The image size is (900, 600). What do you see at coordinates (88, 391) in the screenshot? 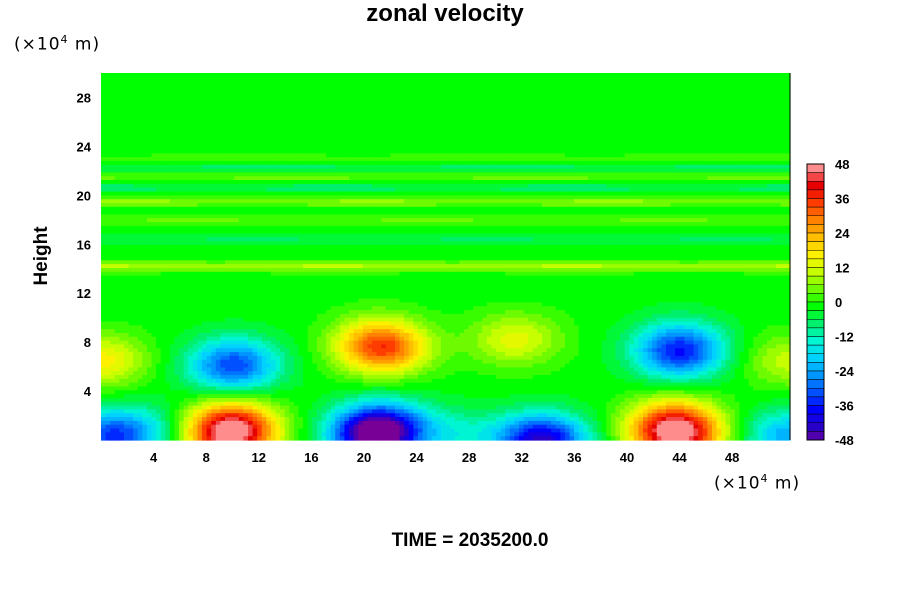
I see `y-tick-label: 4` at bounding box center [88, 391].